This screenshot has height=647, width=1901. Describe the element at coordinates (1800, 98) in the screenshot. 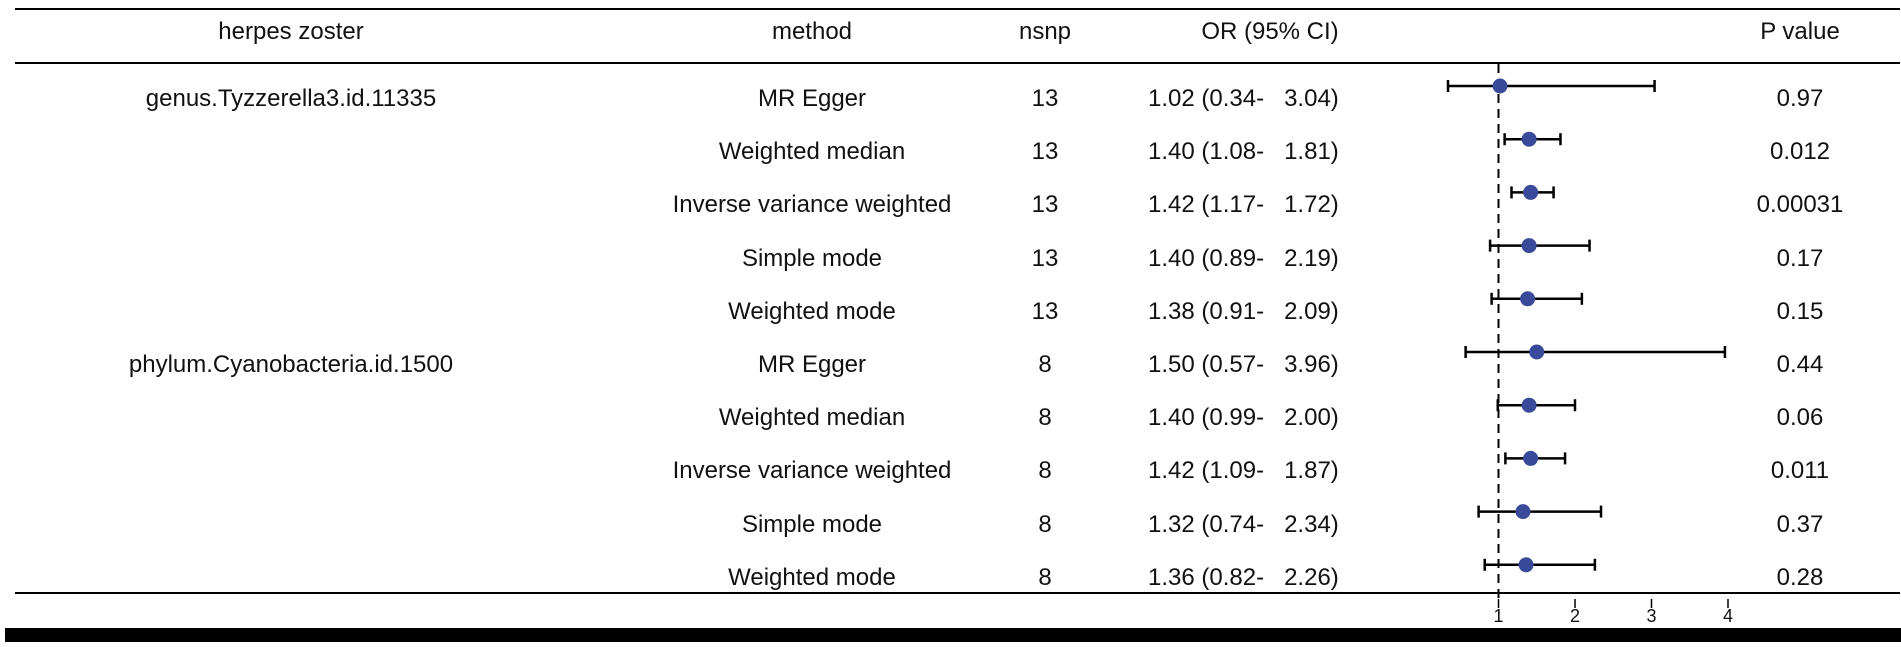

I see `p-value-cell: 0.97` at that location.